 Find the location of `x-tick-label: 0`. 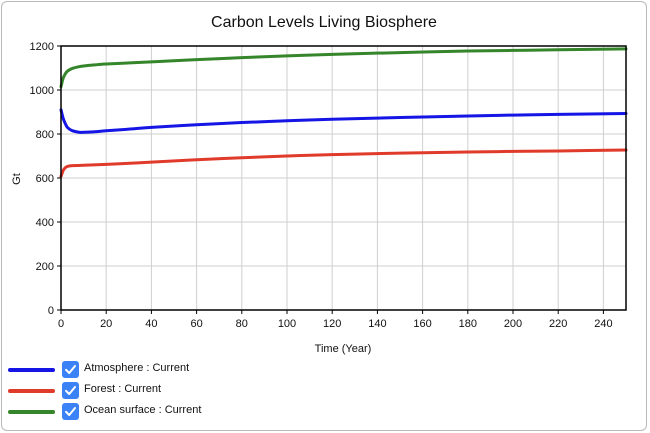

x-tick-label: 0 is located at coordinates (61, 324).